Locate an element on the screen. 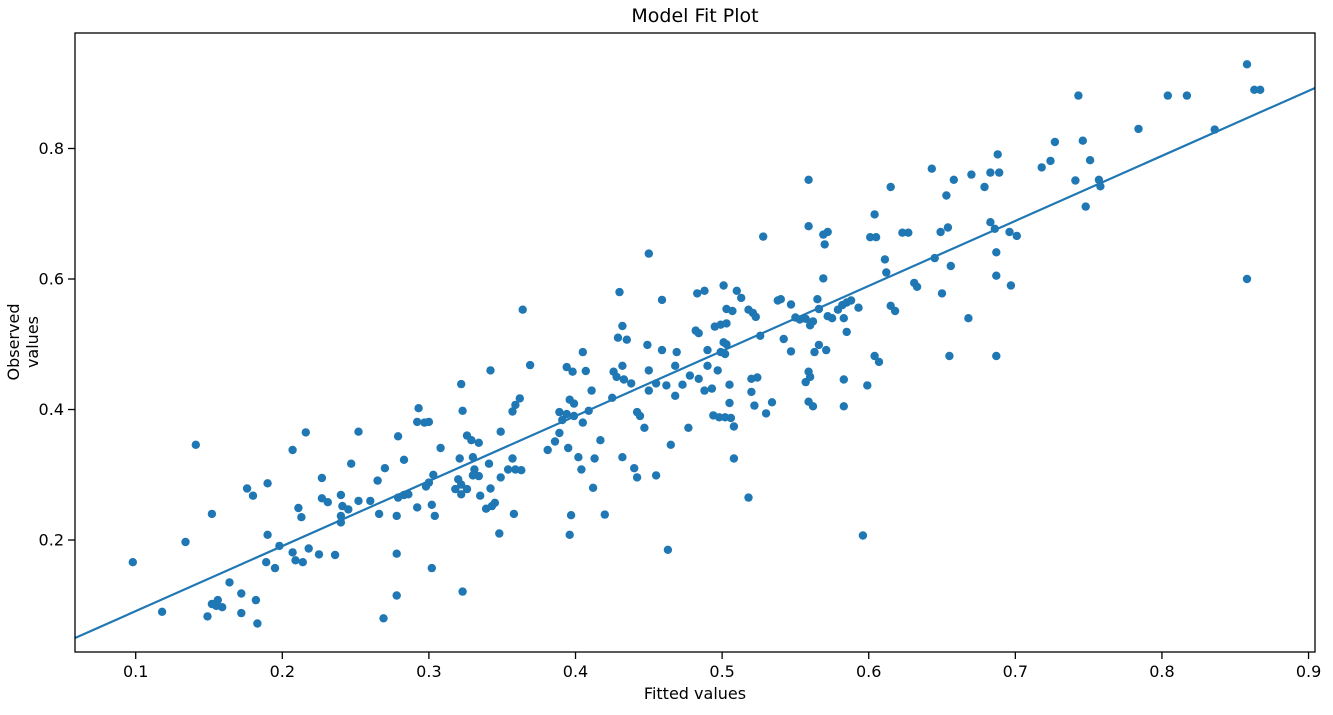 Image resolution: width=1333 pixels, height=715 pixels. x-tick-label: 0.3 is located at coordinates (428, 671).